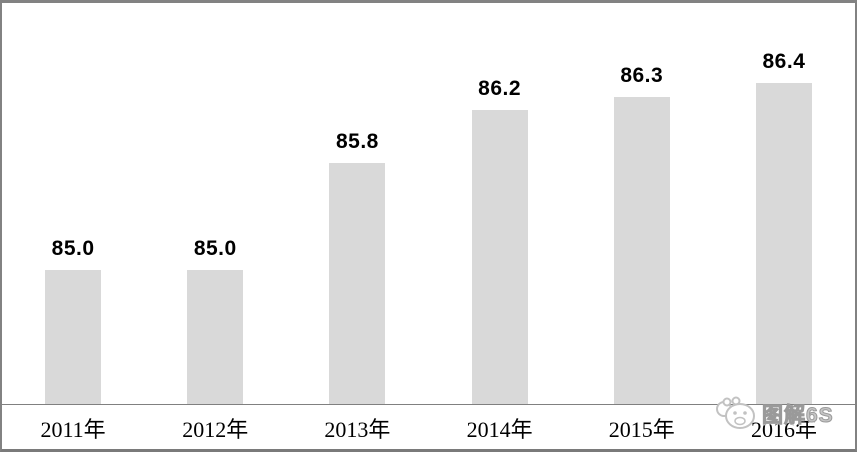 This screenshot has height=452, width=857. What do you see at coordinates (783, 429) in the screenshot?
I see `x-axis-label: 2016年` at bounding box center [783, 429].